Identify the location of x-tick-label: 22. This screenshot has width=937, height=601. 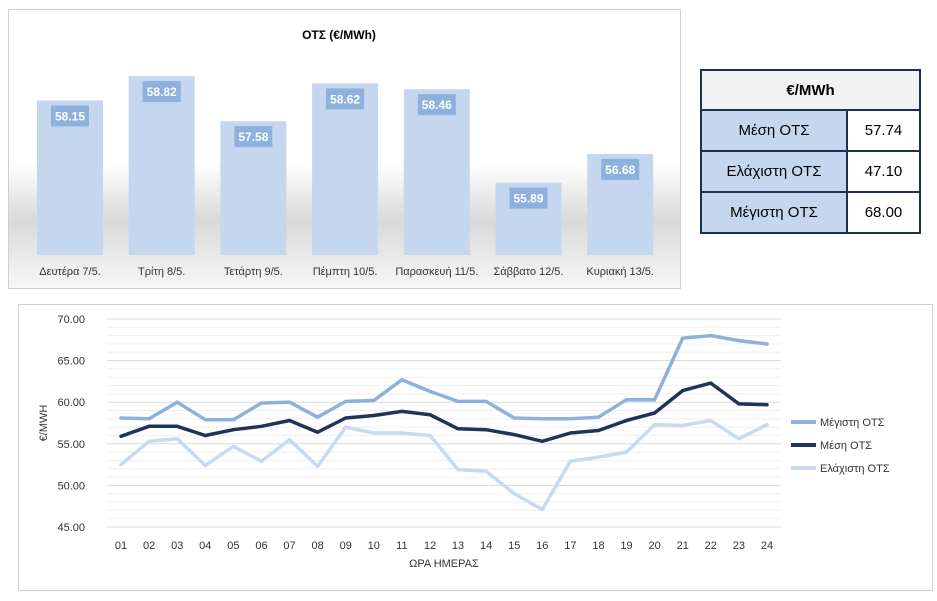
(711, 546).